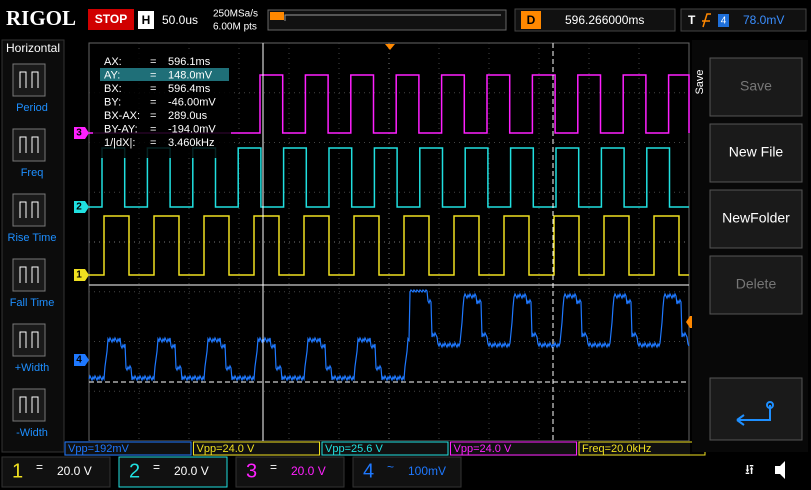 This screenshot has height=490, width=811. Describe the element at coordinates (191, 143) in the screenshot. I see `cursor-readout-cell: 3.460kHz` at that location.